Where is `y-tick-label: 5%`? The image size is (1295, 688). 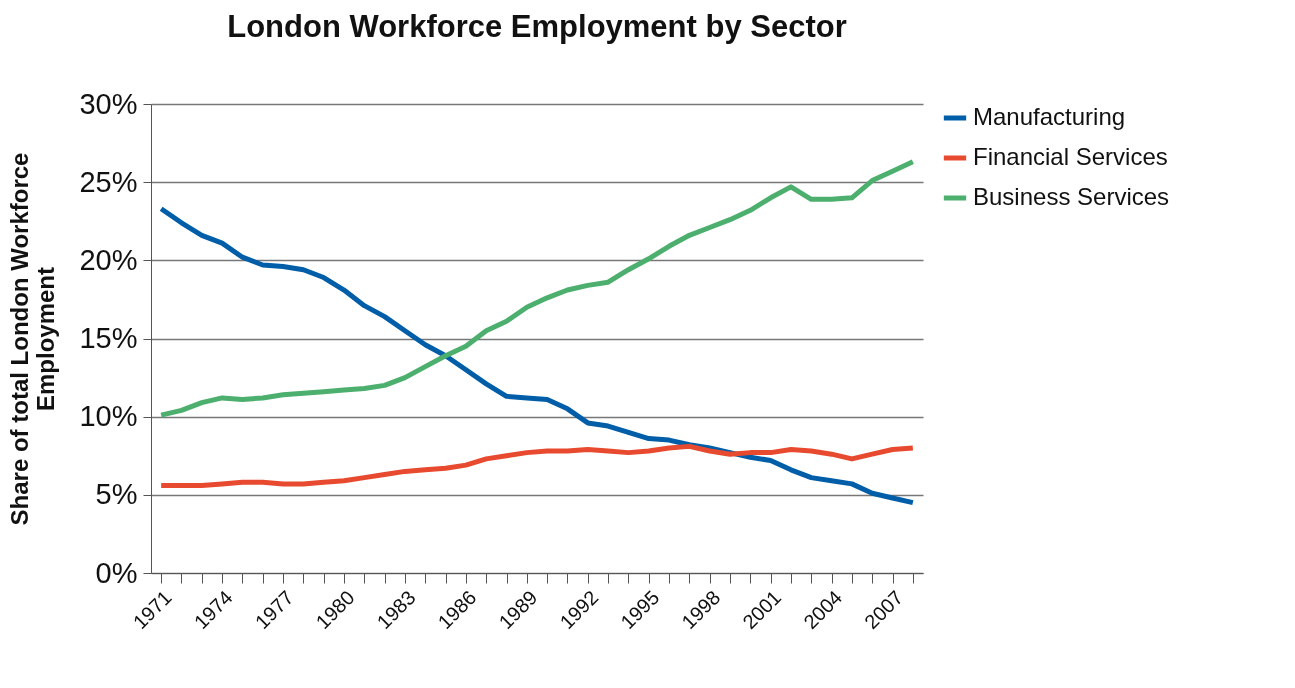 y-tick-label: 5% is located at coordinates (116, 494).